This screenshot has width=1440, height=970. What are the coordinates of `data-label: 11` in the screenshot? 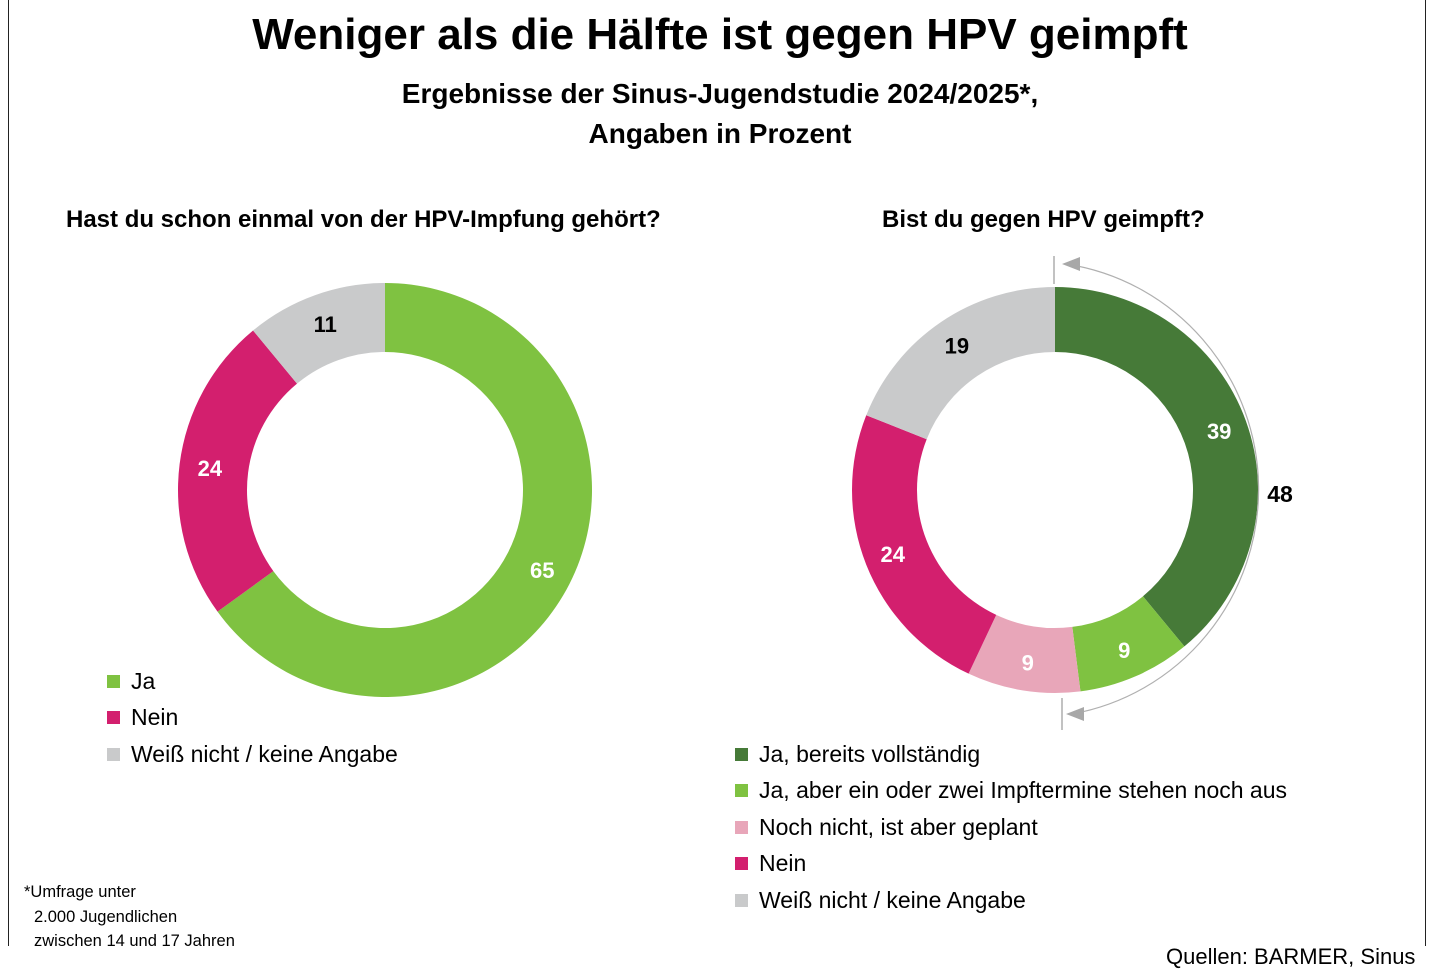 It's located at (325, 324).